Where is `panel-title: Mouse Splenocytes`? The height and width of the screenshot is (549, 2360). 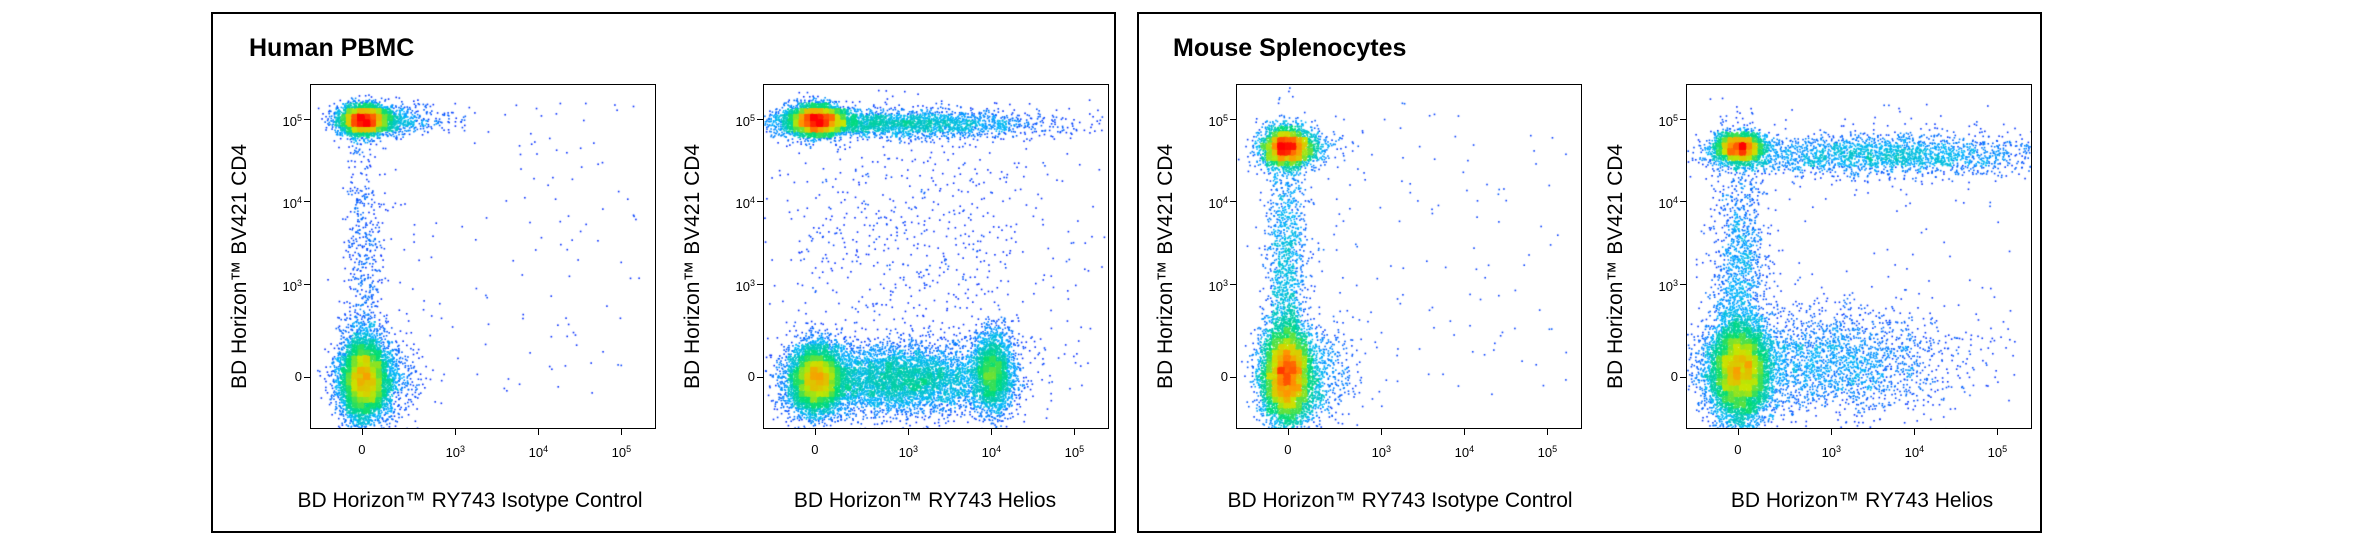
panel-title: Mouse Splenocytes is located at coordinates (1290, 48).